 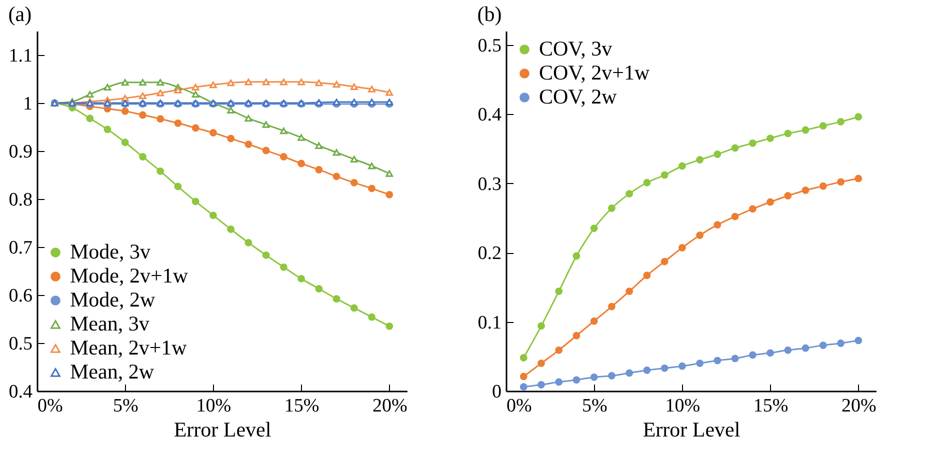 I want to click on legend-label: Mean, 3v, so click(x=110, y=324).